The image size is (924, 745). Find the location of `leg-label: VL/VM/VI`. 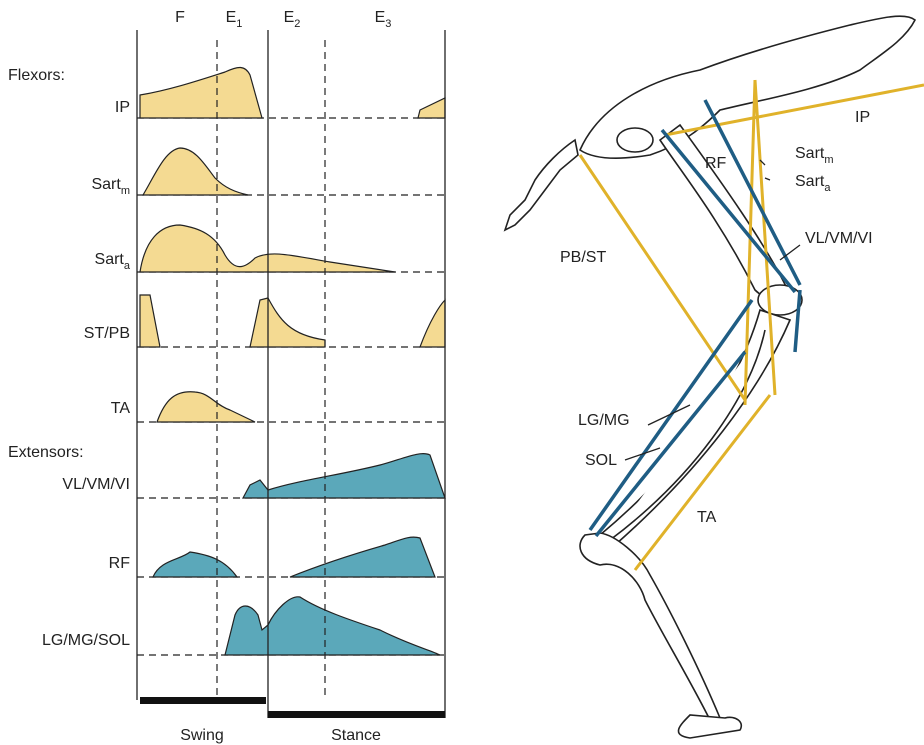

leg-label: VL/VM/VI is located at coordinates (839, 238).